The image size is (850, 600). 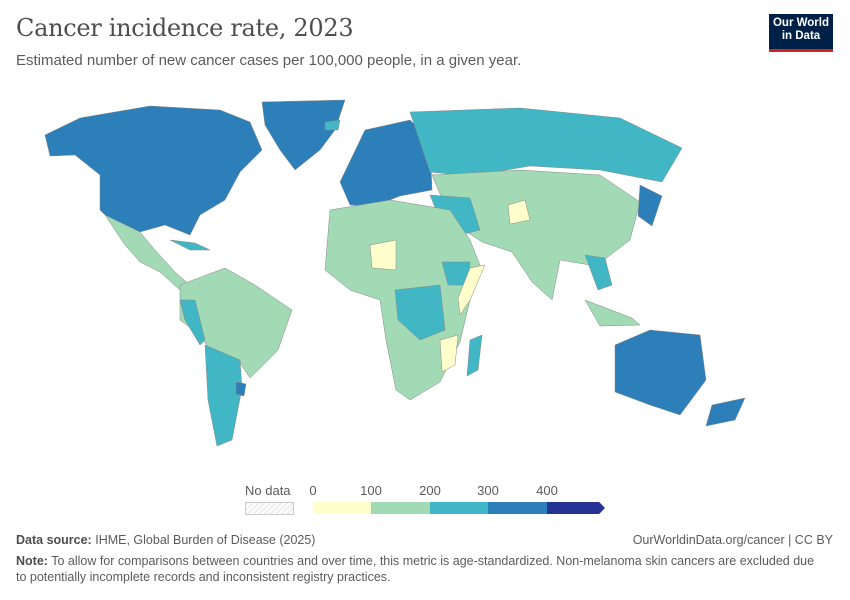 I want to click on region-uruguay, so click(x=241, y=389).